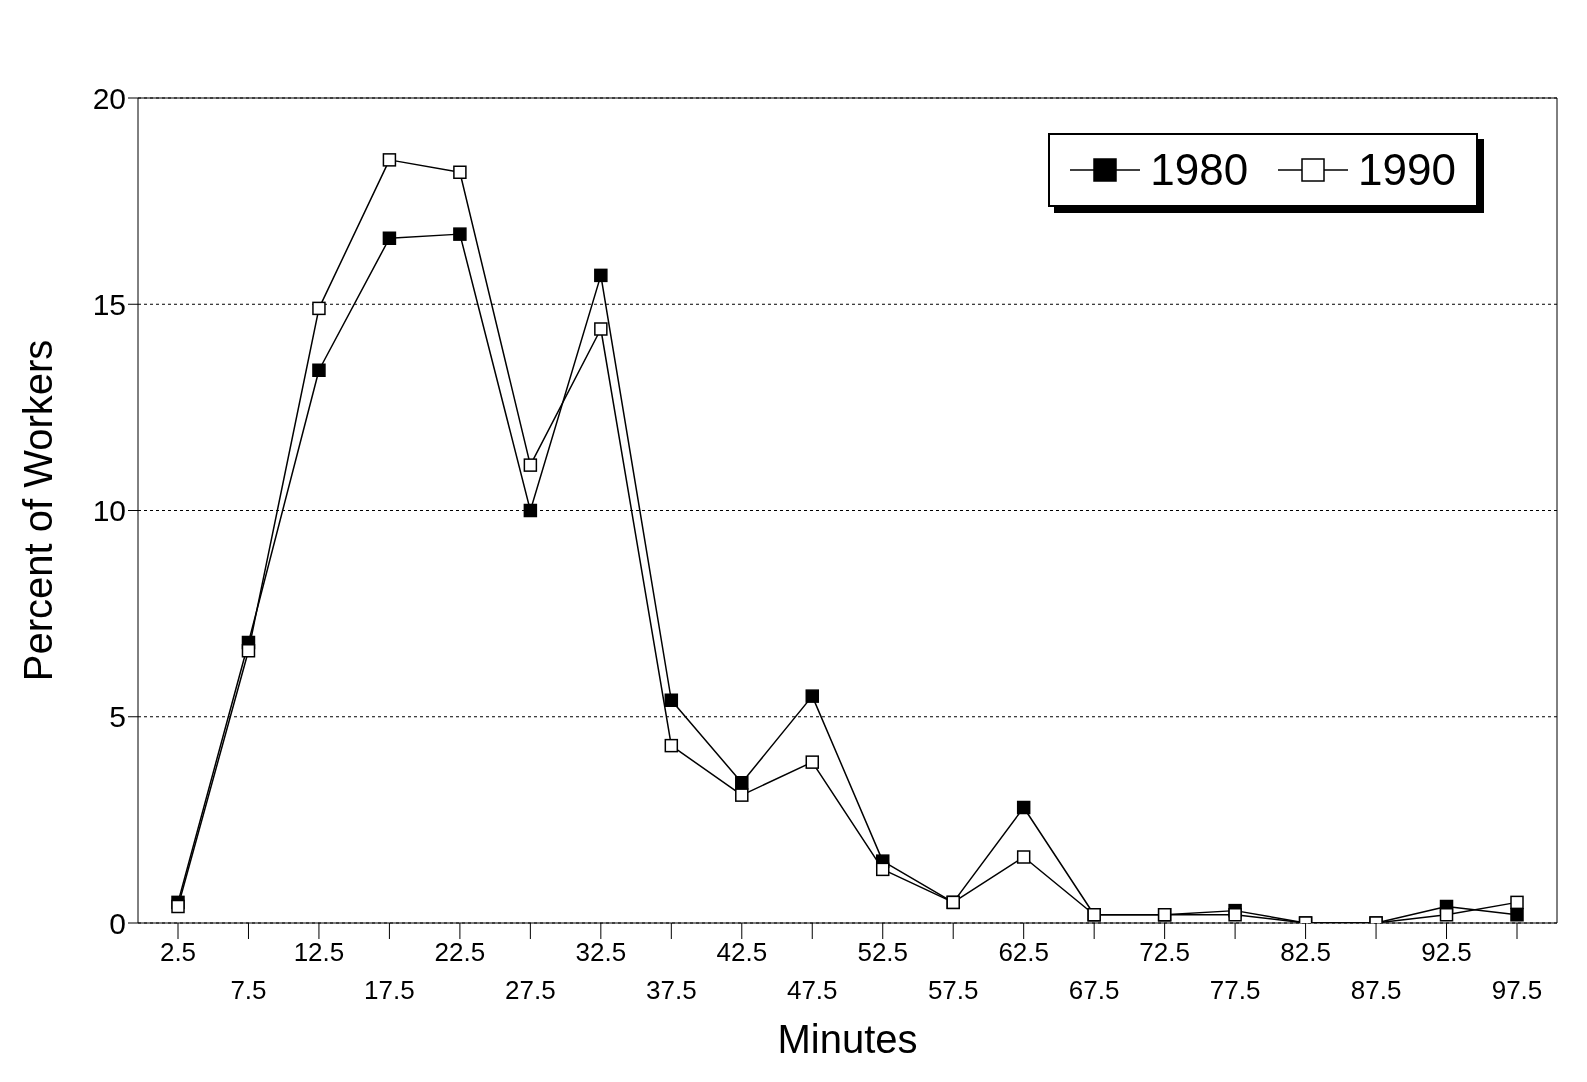 The image size is (1587, 1082). Describe the element at coordinates (178, 952) in the screenshot. I see `x-tick-label: 2.5` at that location.